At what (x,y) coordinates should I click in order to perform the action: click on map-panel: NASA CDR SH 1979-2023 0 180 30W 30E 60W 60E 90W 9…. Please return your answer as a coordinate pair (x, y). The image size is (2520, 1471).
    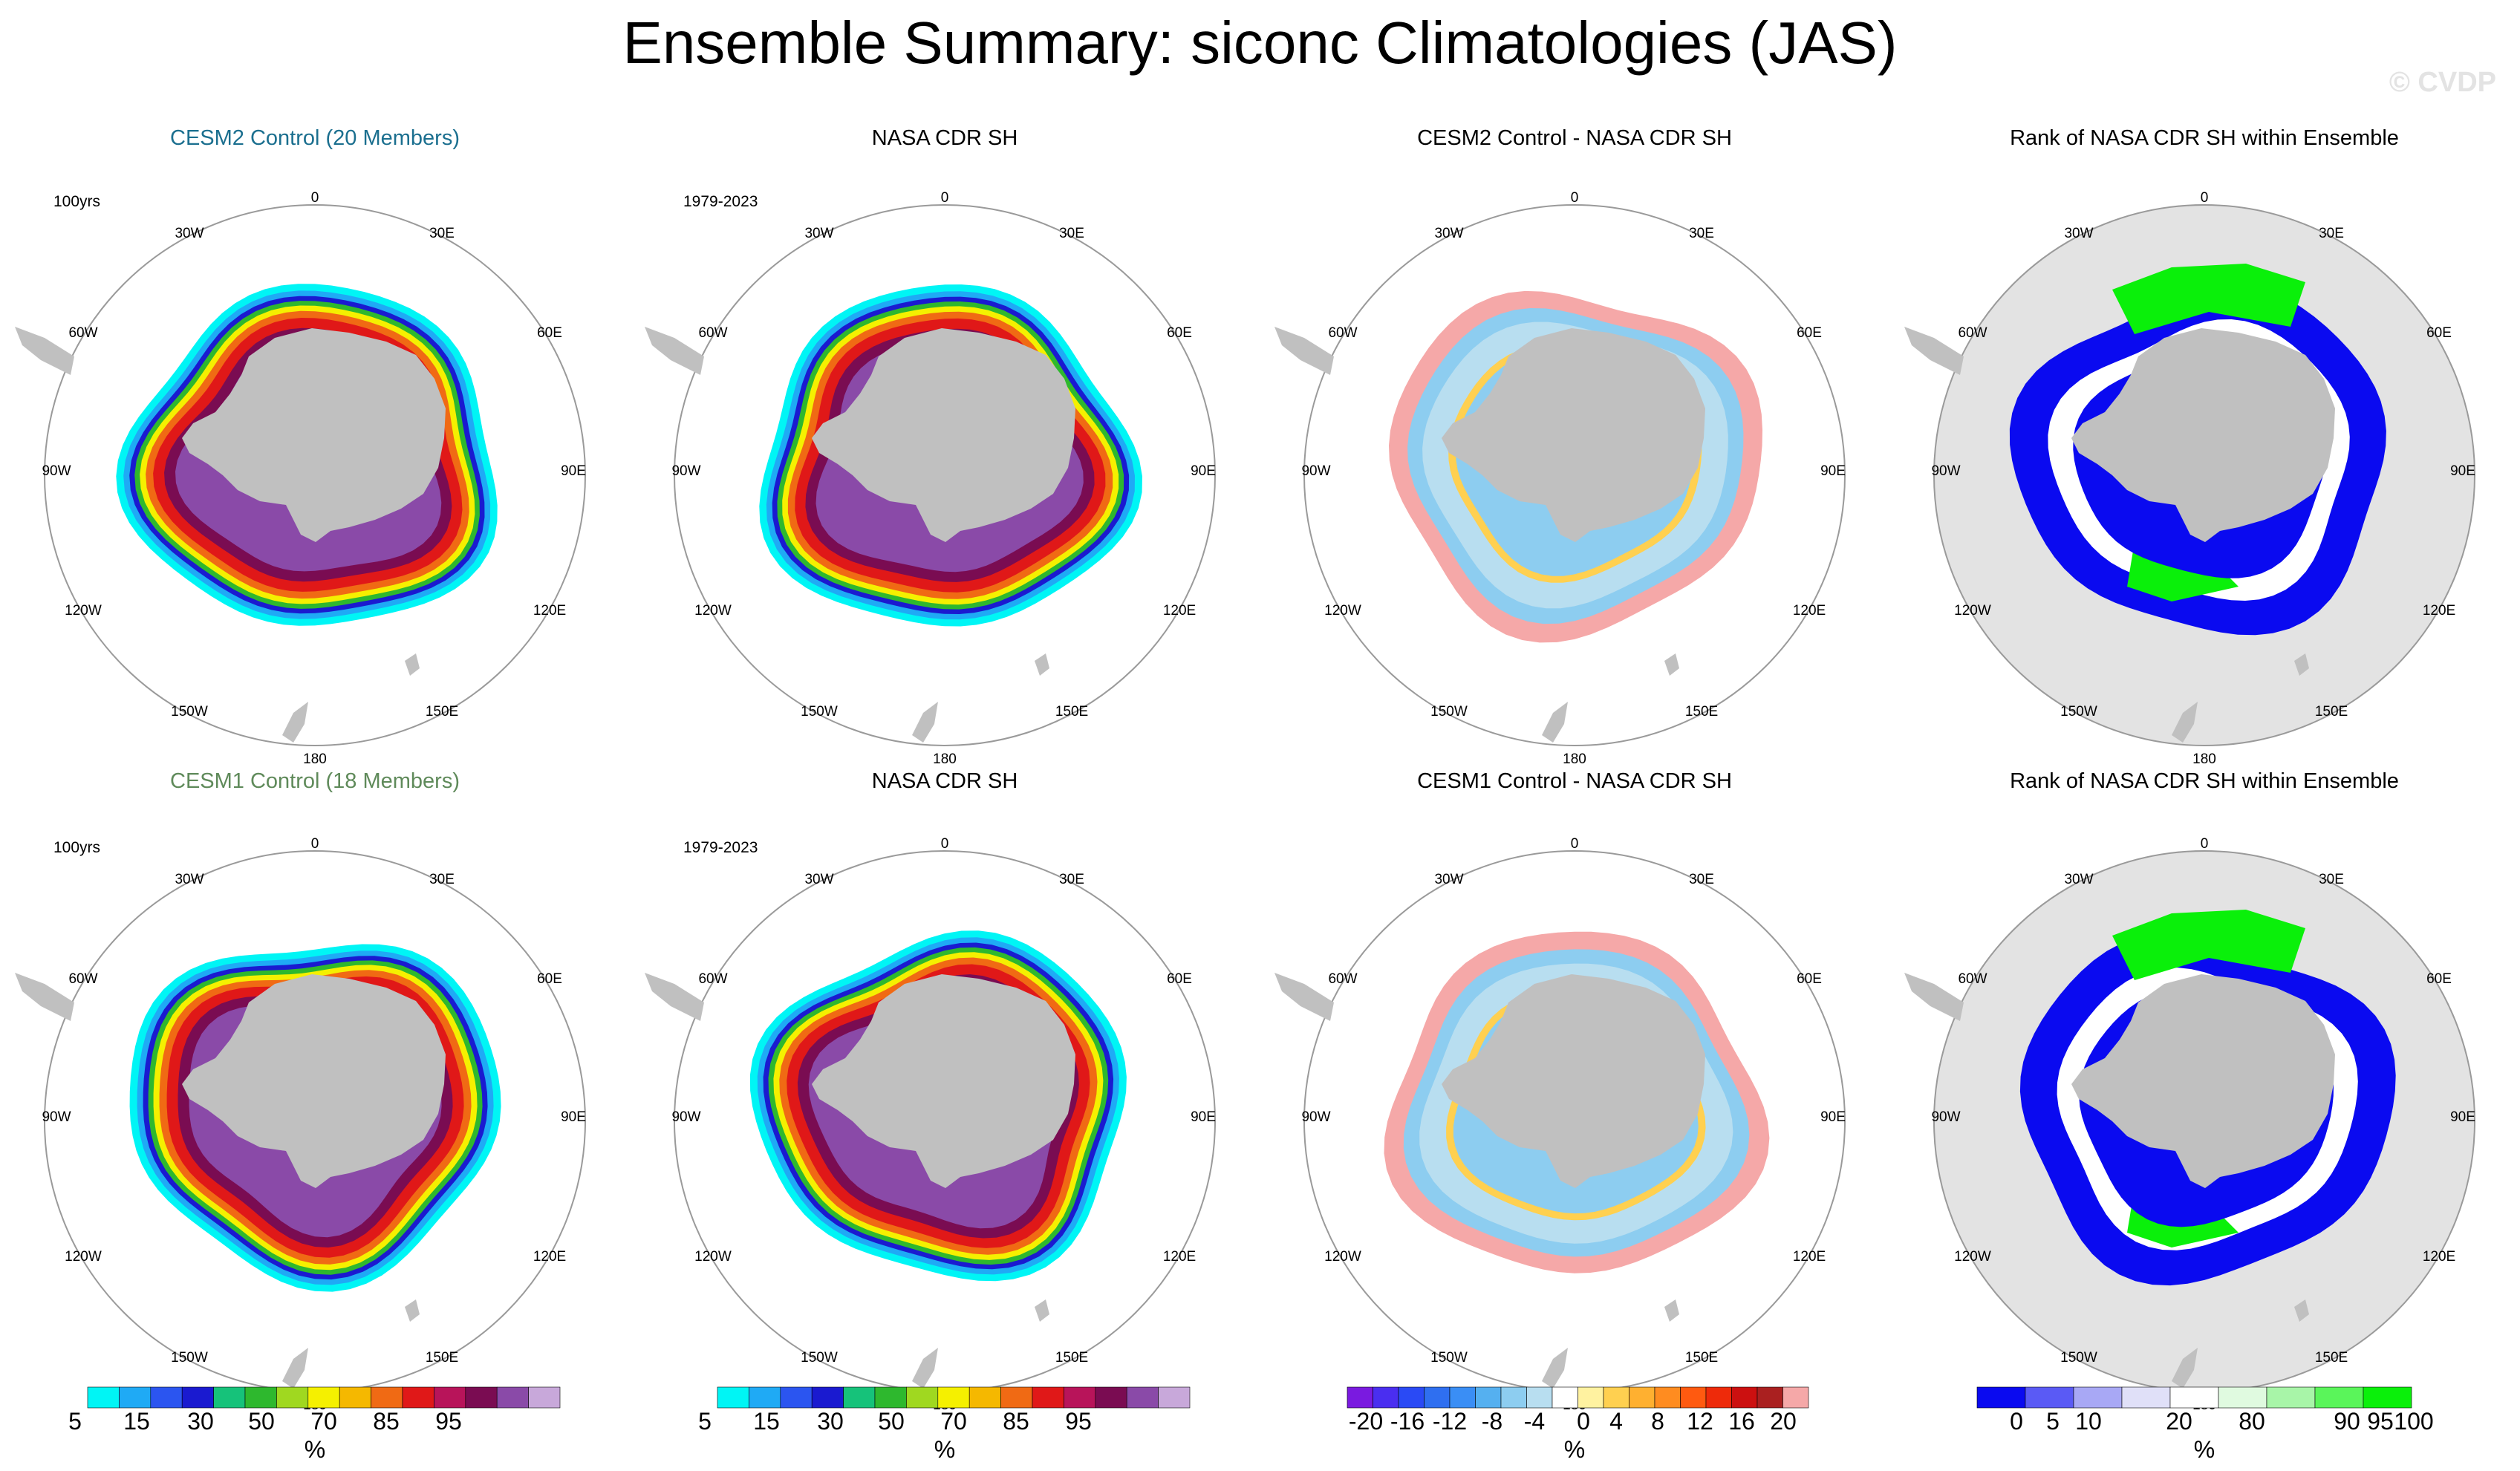
    Looking at the image, I should click on (945, 449).